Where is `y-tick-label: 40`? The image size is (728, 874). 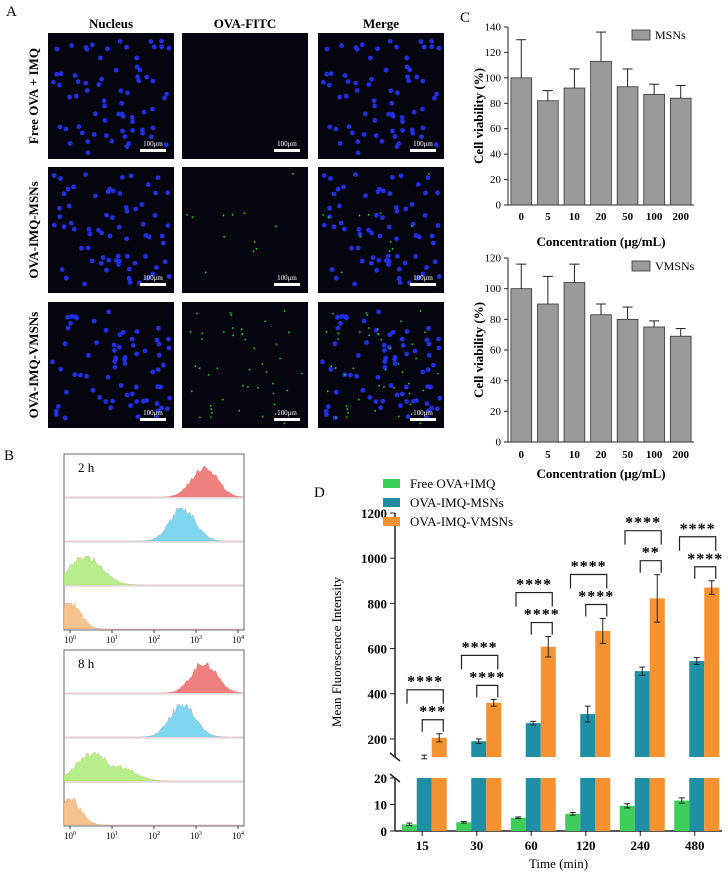
y-tick-label: 40 is located at coordinates (496, 381).